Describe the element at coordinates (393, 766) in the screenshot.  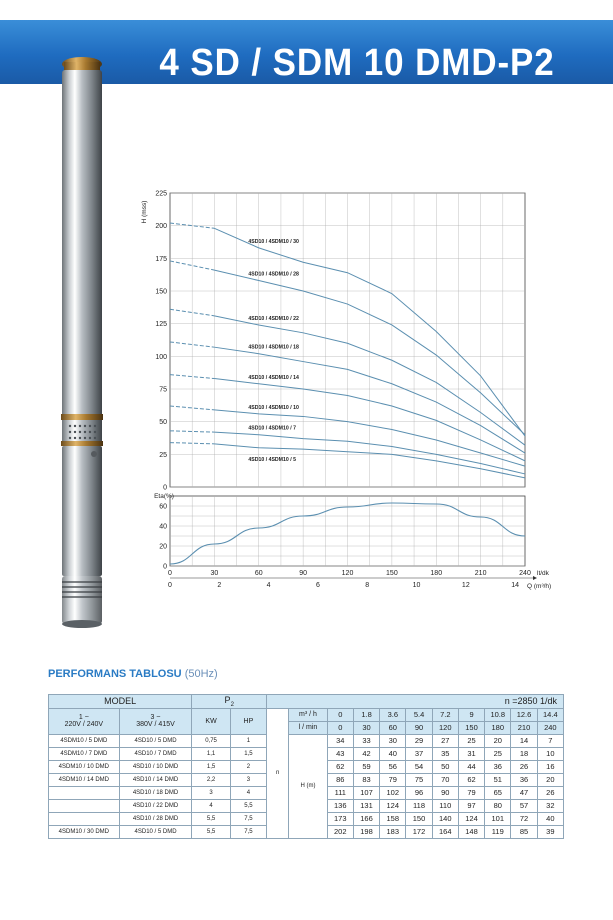
I see `head-value-cell: 56` at that location.